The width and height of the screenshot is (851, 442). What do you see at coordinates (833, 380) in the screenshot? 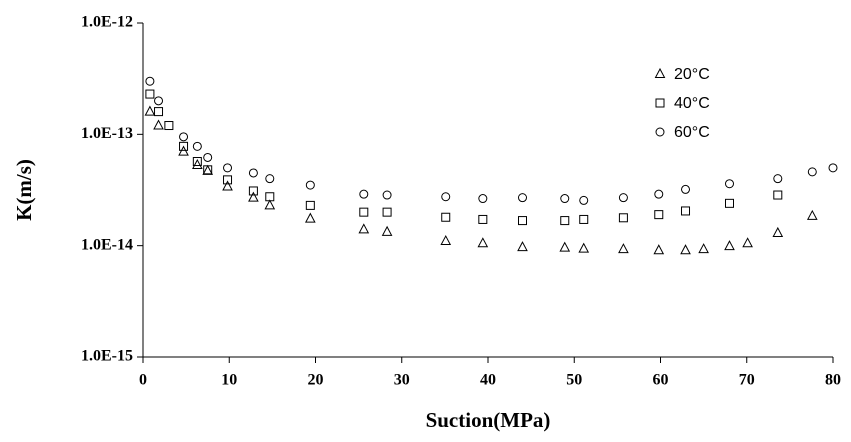
I see `x-tick-label: 80` at bounding box center [833, 380].